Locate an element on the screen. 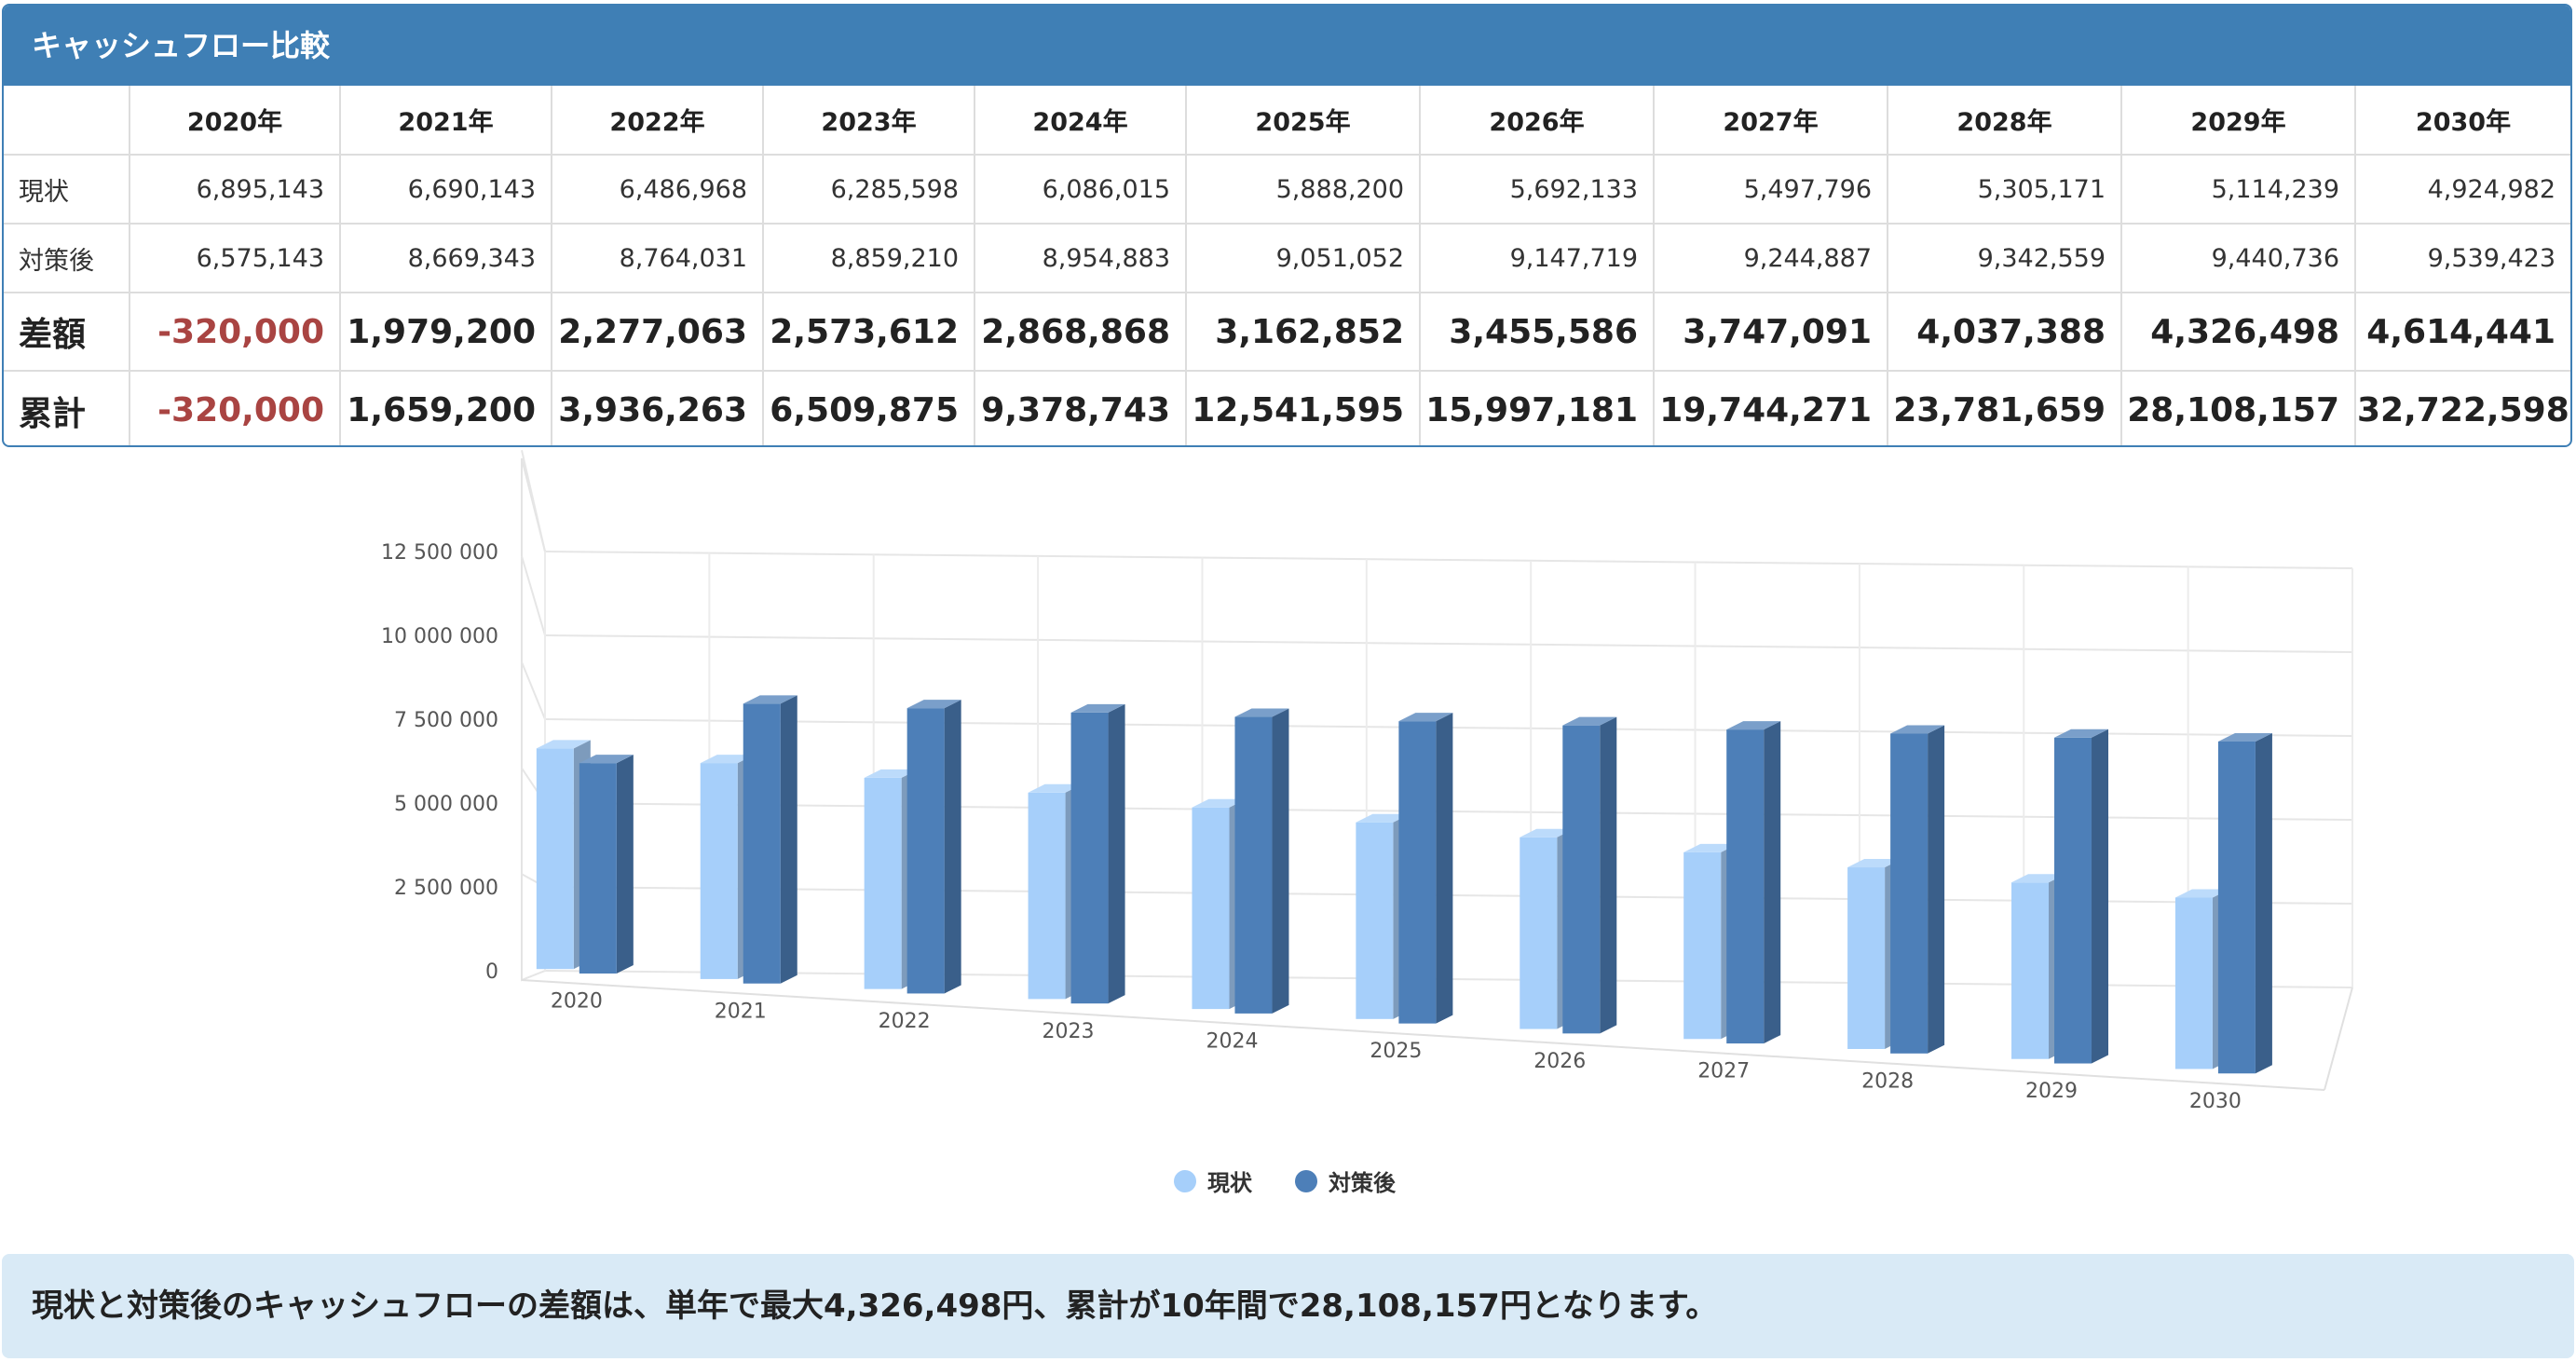  x-tick-label: 2030 is located at coordinates (2215, 1101).